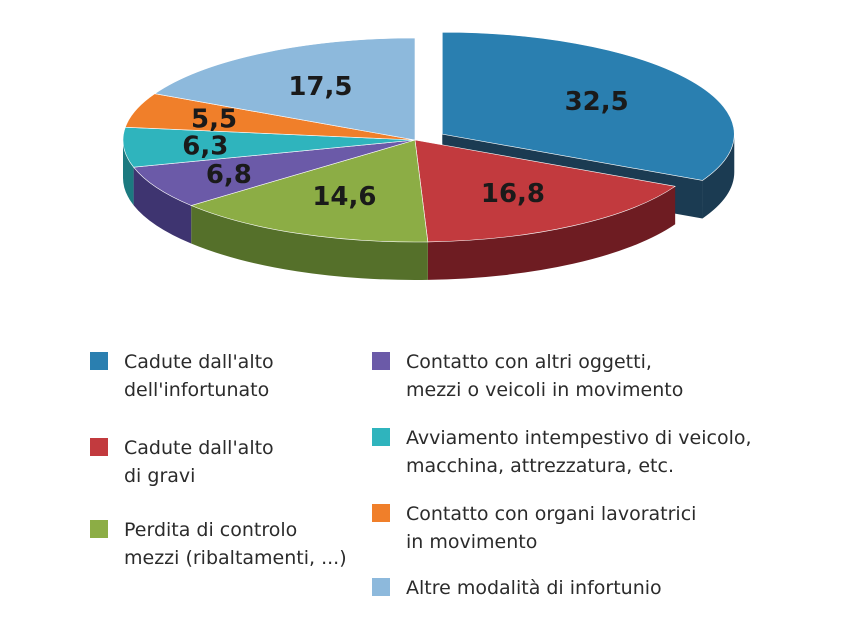  What do you see at coordinates (320, 87) in the screenshot?
I see `slice-value-label: 17,5` at bounding box center [320, 87].